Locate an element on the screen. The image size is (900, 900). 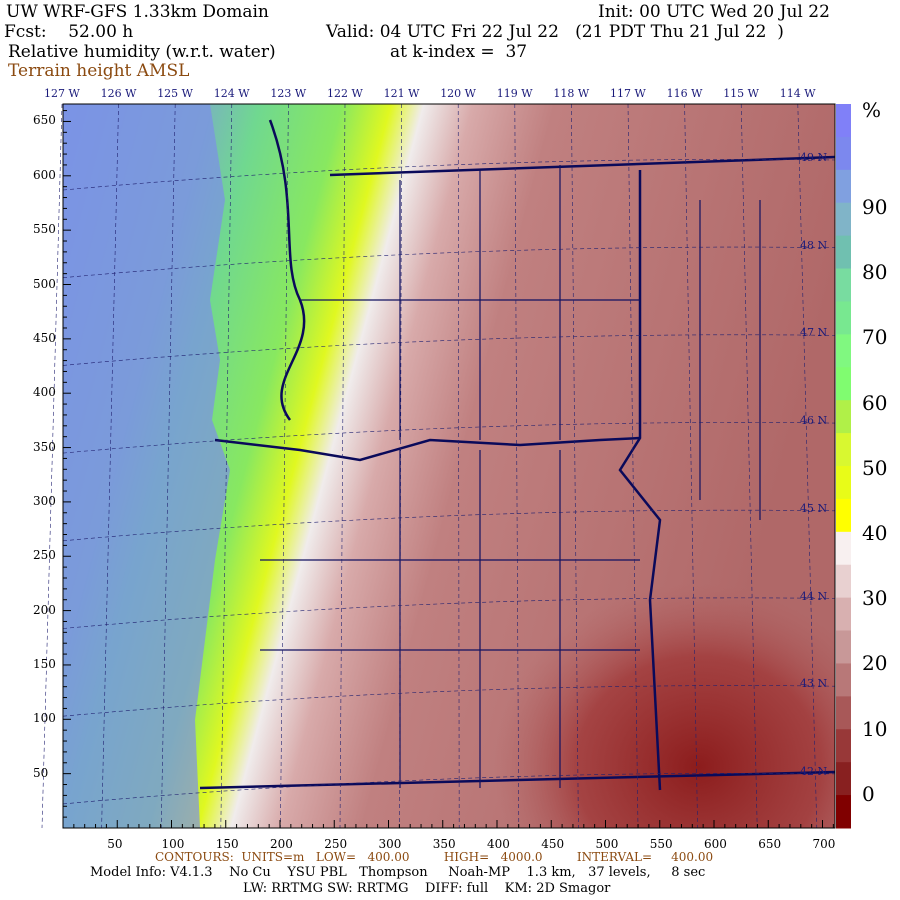
x-tick-label: 500 is located at coordinates (607, 844).